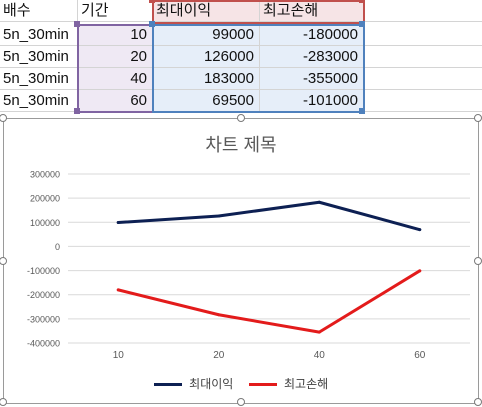 The image size is (482, 407). What do you see at coordinates (312, 35) in the screenshot?
I see `cell-max-loss: -180000` at bounding box center [312, 35].